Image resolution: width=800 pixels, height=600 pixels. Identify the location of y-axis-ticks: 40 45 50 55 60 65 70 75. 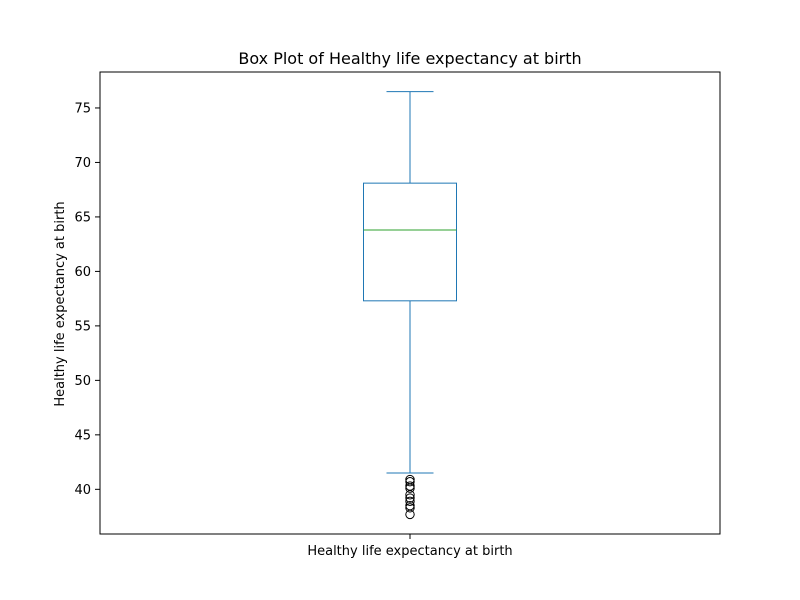
(87, 299).